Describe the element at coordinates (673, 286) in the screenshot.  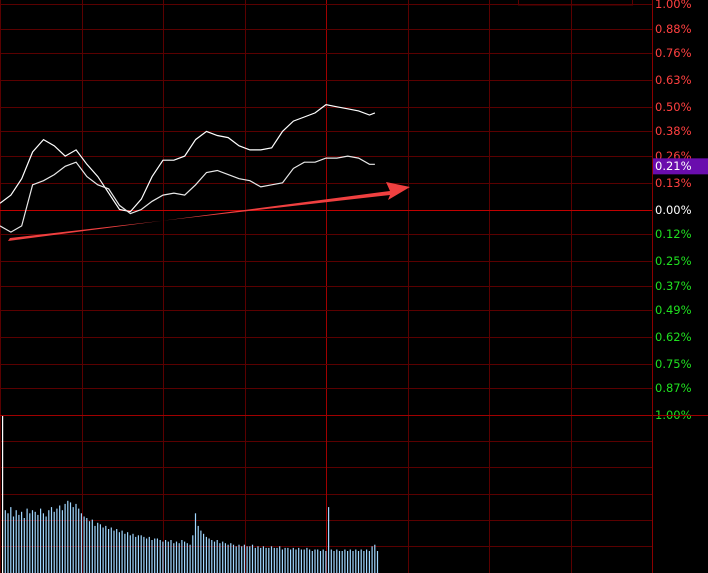
I see `y-tick-label: 0.37%` at that location.